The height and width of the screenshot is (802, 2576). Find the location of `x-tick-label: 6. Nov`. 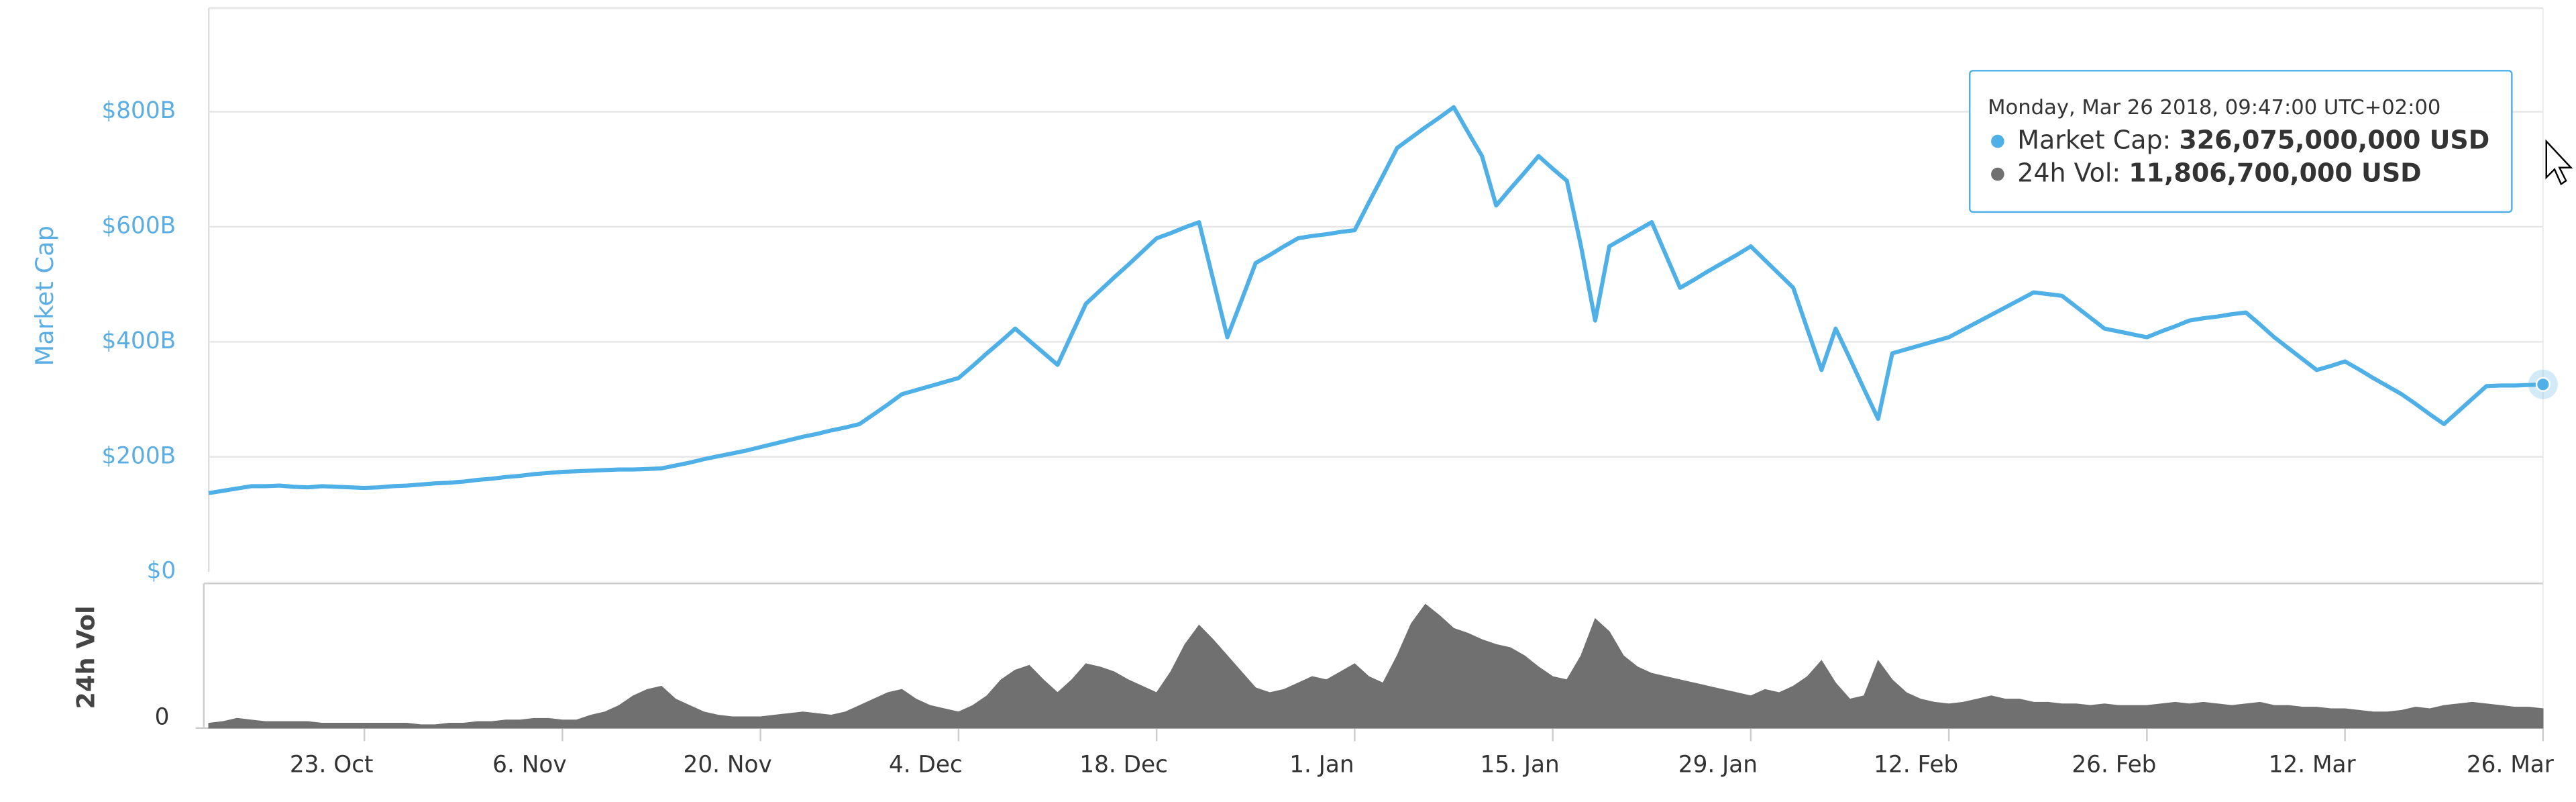

x-tick-label: 6. Nov is located at coordinates (529, 765).